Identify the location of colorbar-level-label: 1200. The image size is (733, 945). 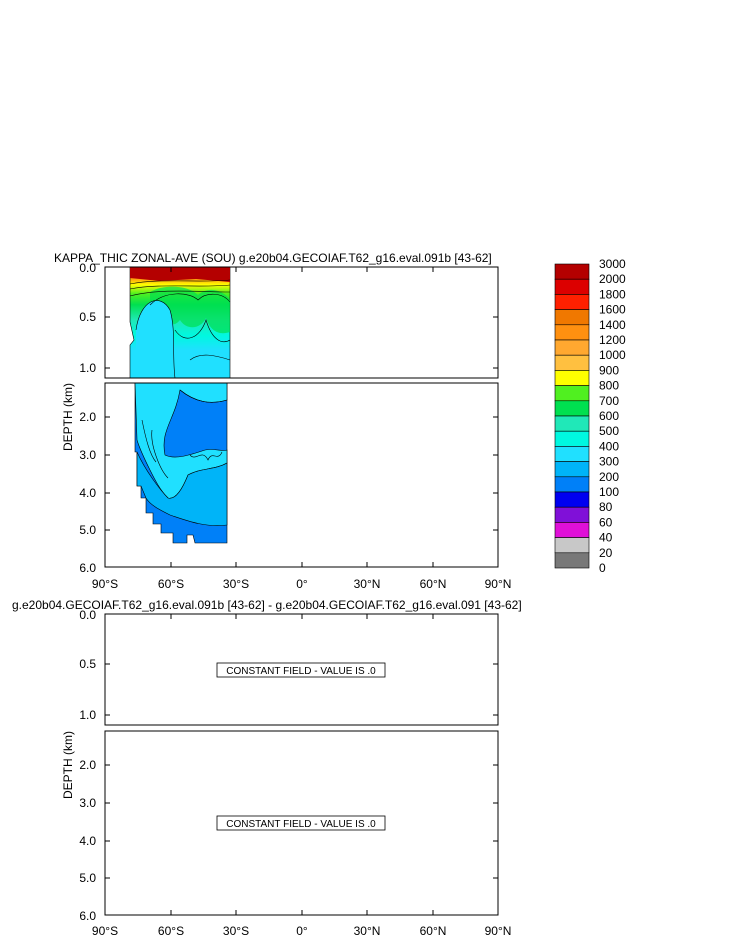
(612, 340).